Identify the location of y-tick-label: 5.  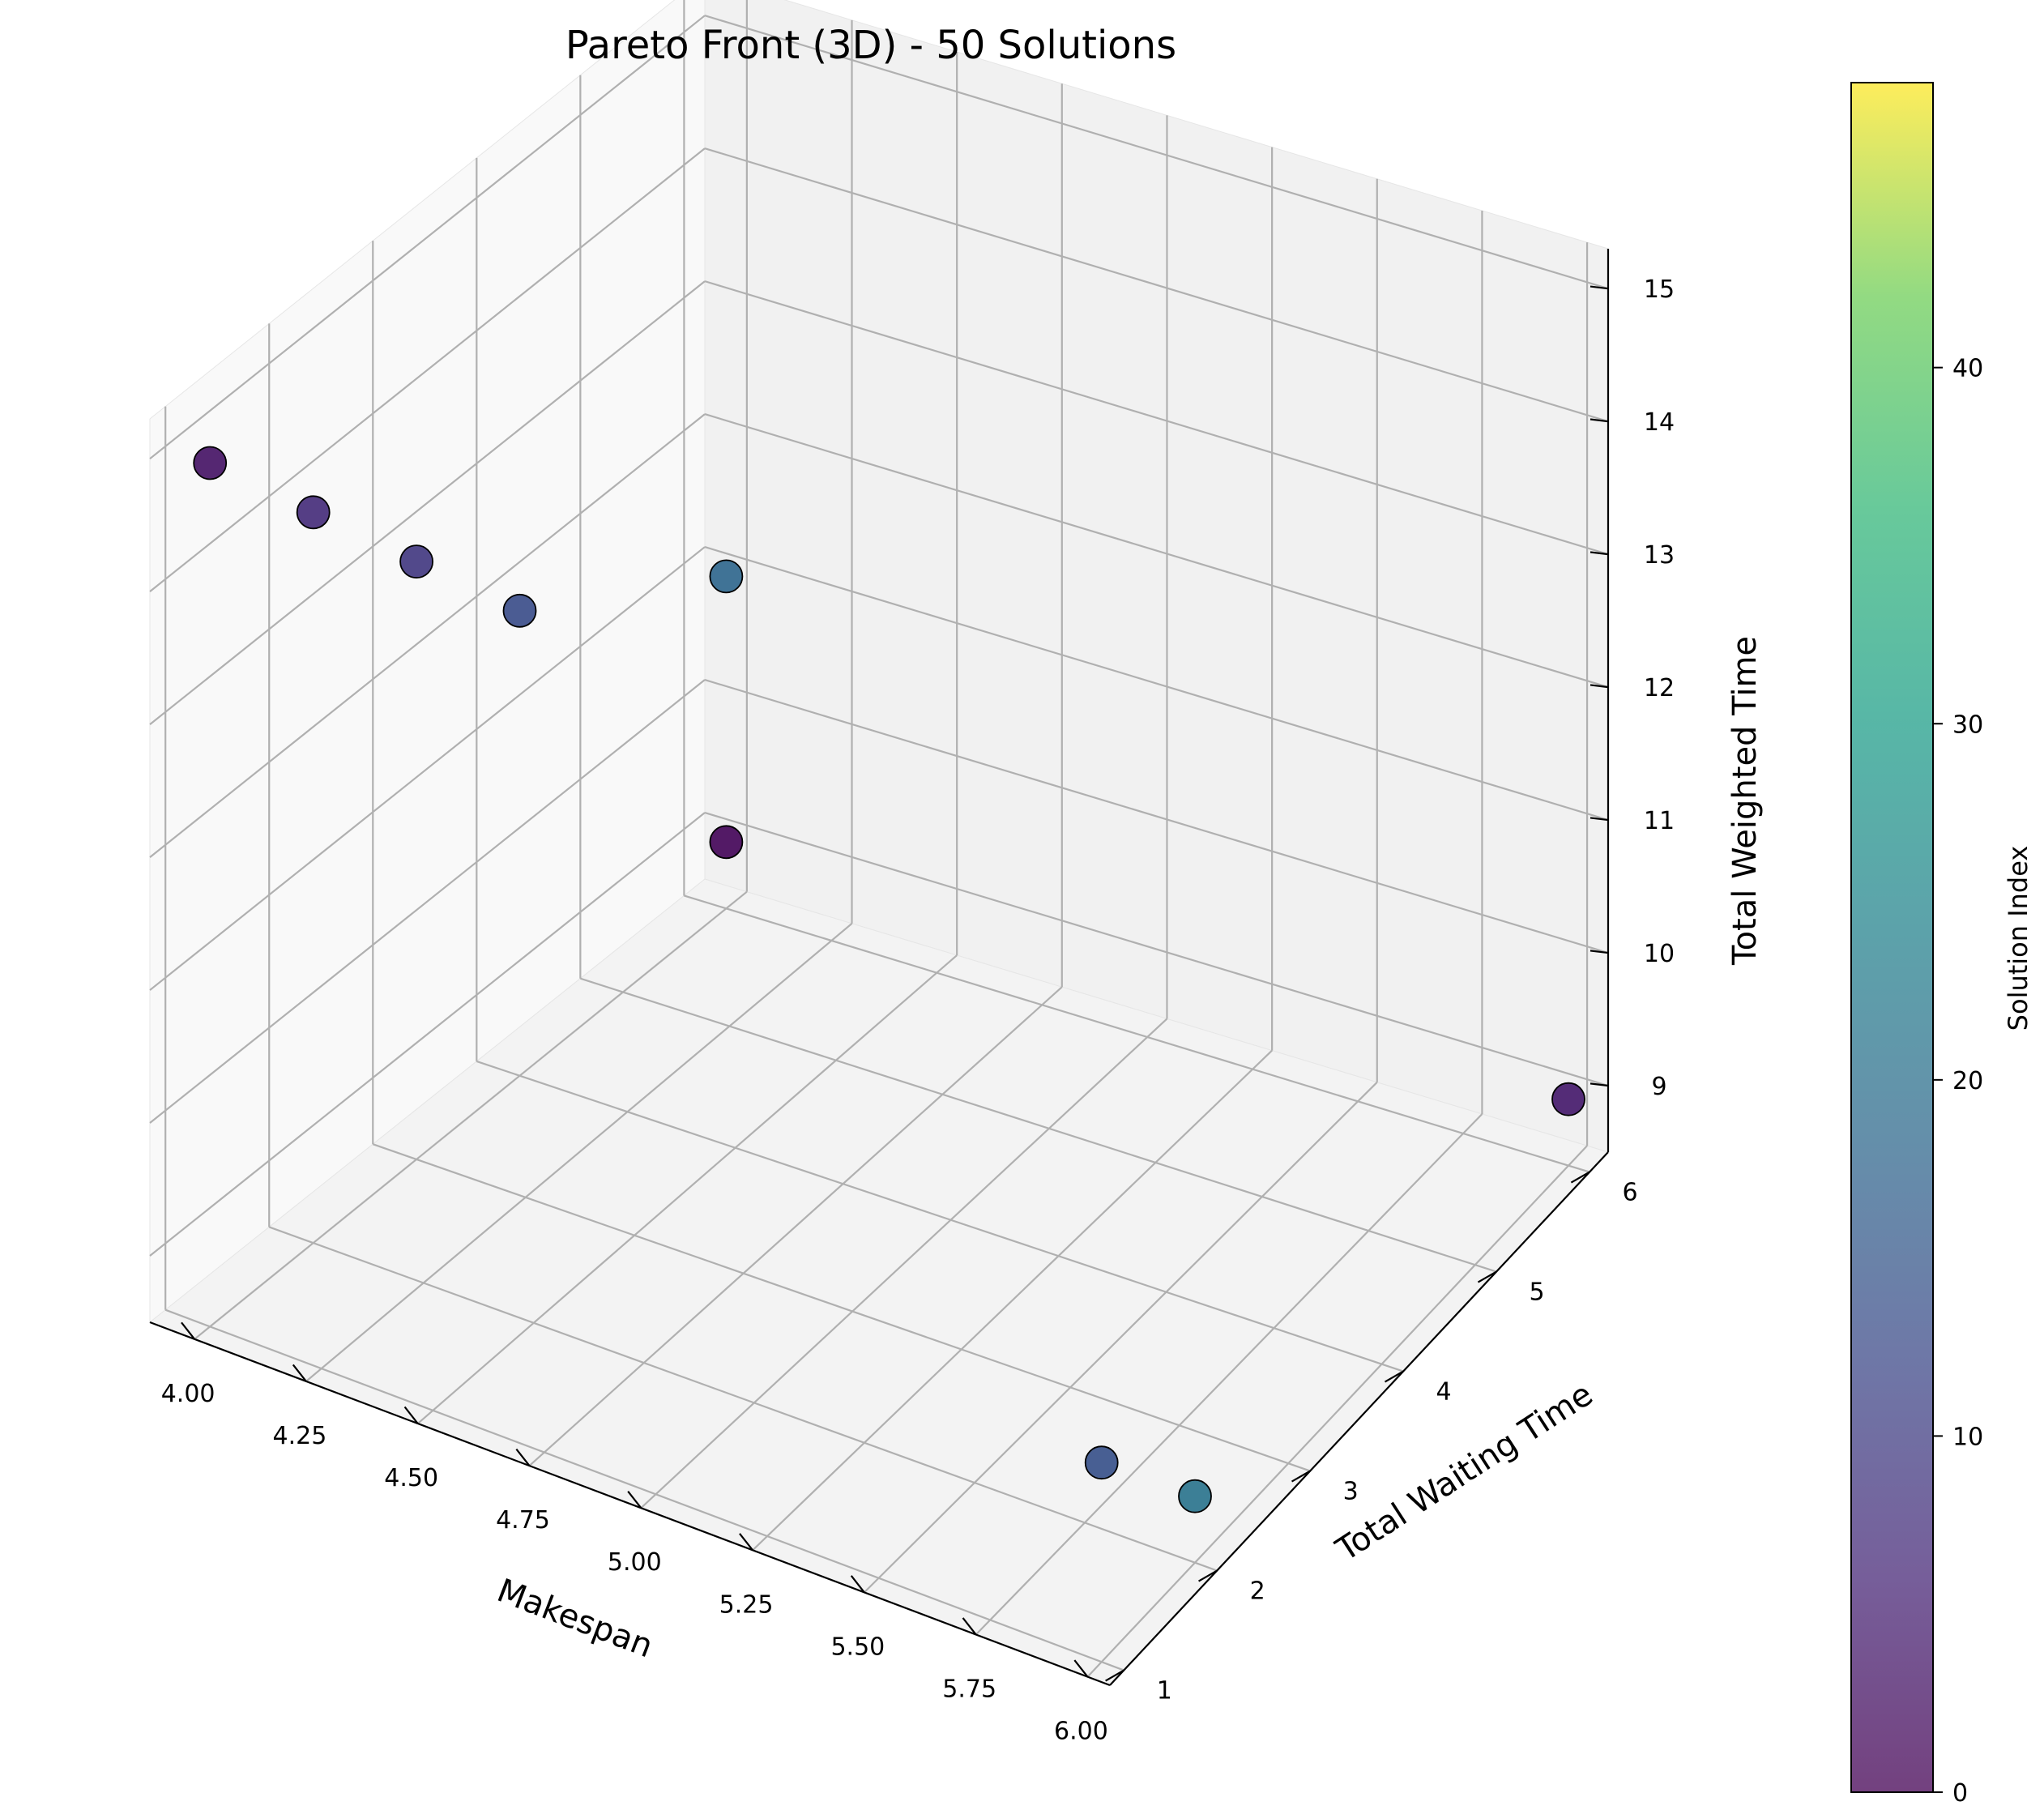
(1537, 1293).